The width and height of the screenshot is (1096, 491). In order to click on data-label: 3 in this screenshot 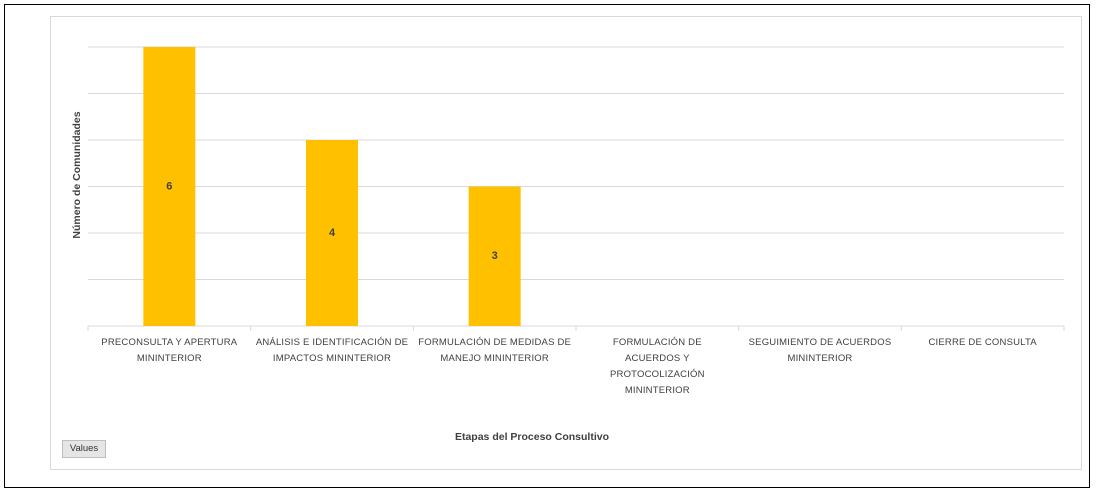, I will do `click(495, 256)`.